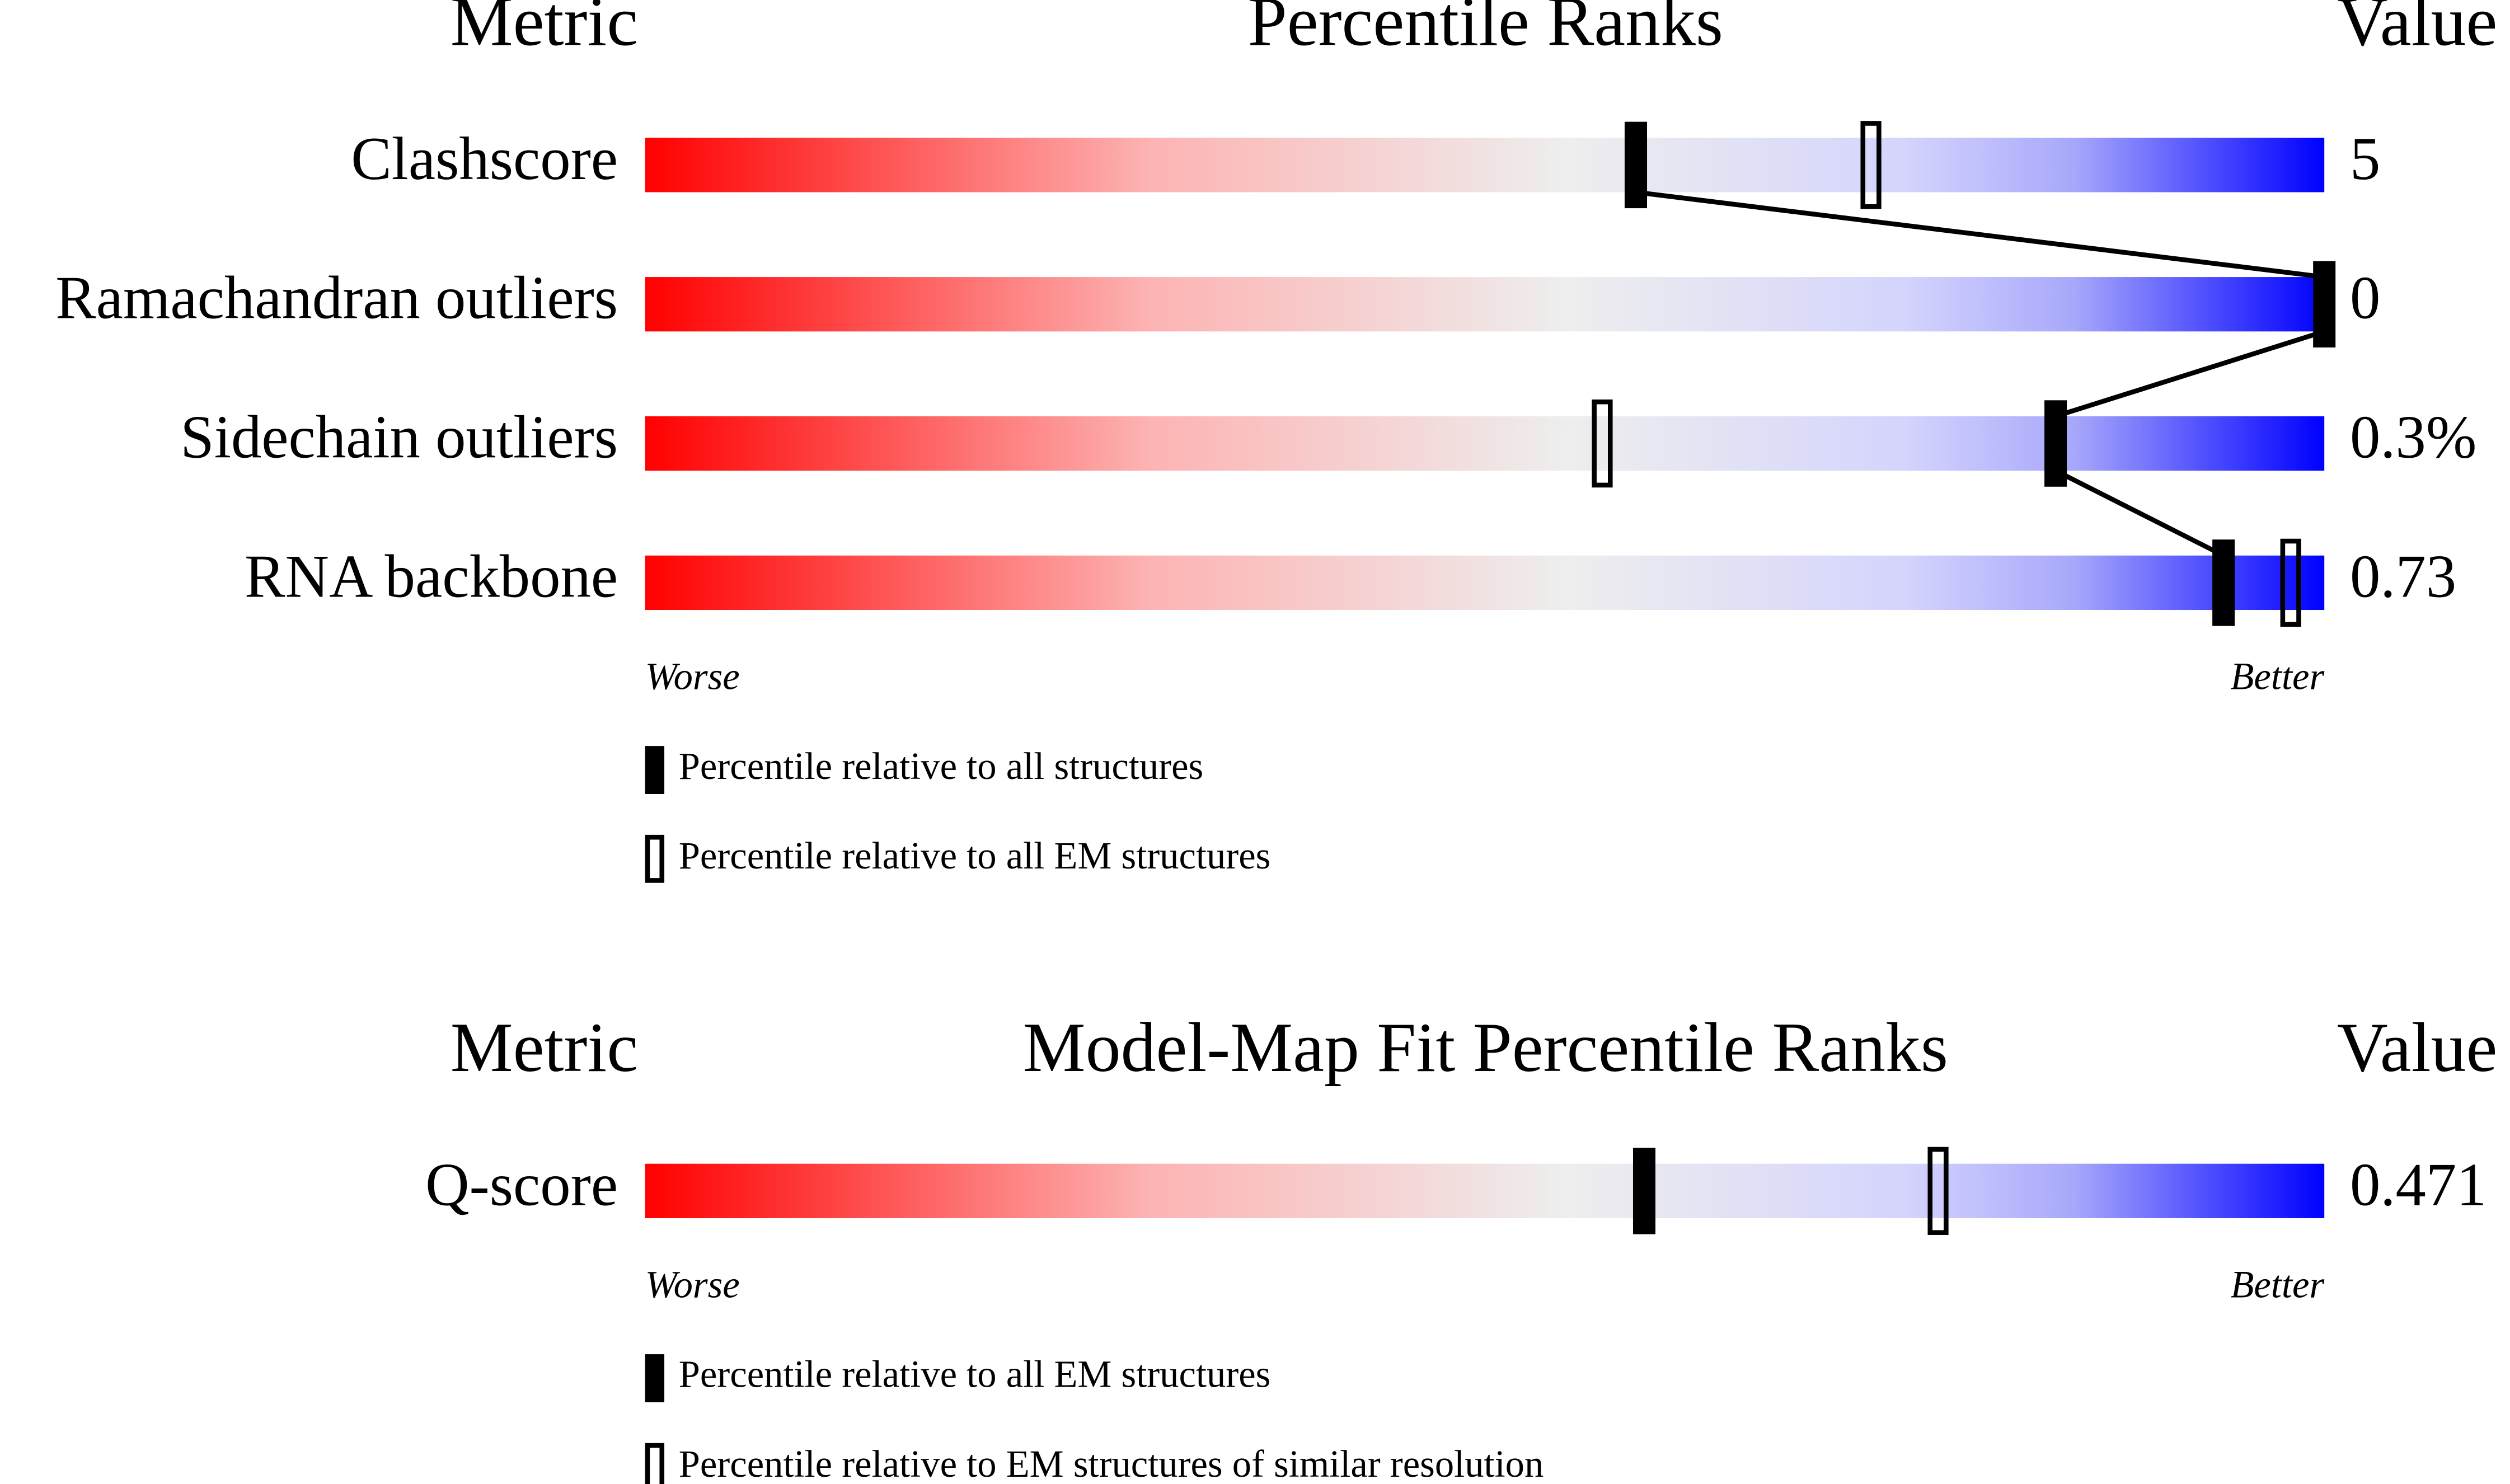  Describe the element at coordinates (2403, 576) in the screenshot. I see `metric-value: 0.73` at that location.